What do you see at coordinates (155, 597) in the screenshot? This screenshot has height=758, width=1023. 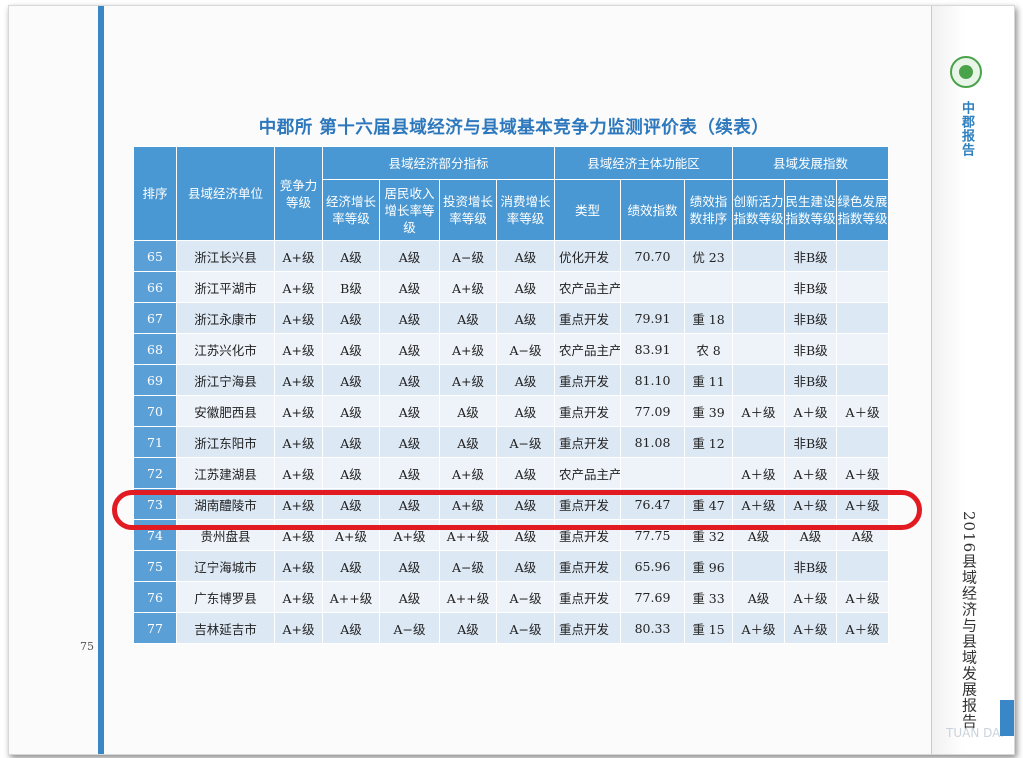 I see `cell-rank: 76` at bounding box center [155, 597].